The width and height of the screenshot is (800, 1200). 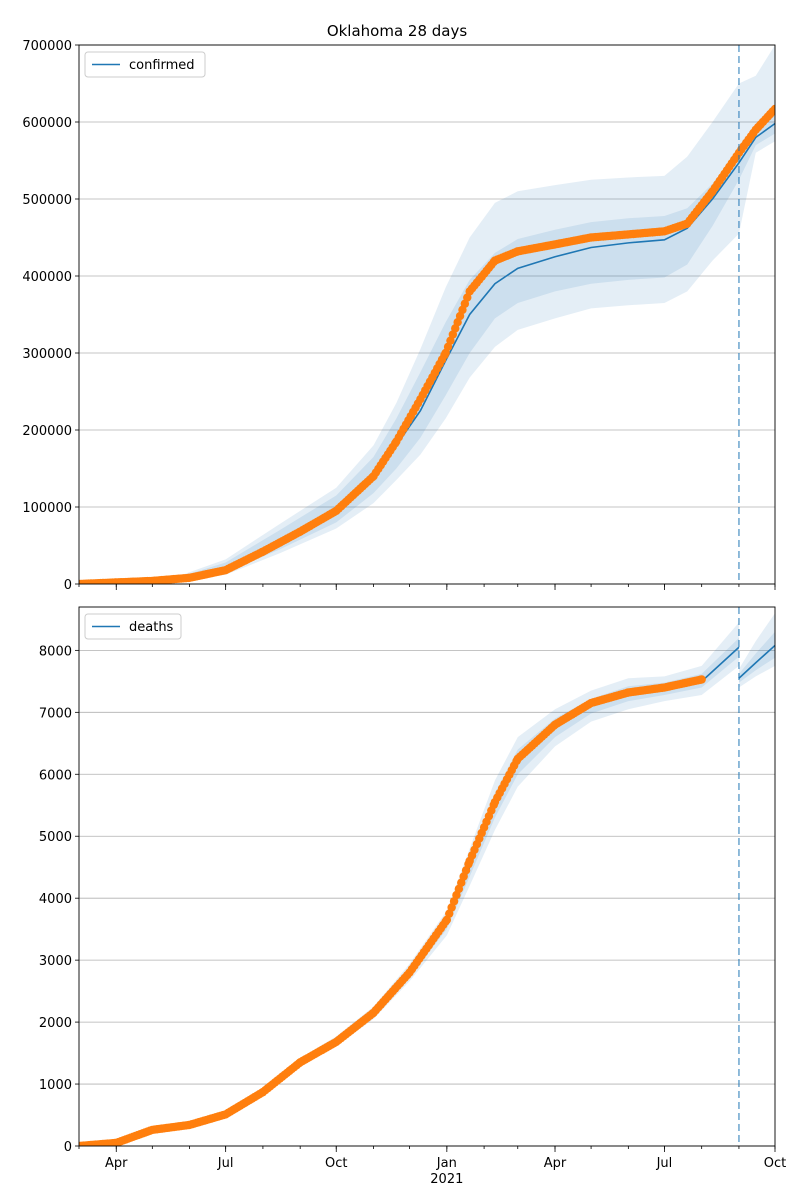 What do you see at coordinates (162, 65) in the screenshot?
I see `legend-label: confirmed` at bounding box center [162, 65].